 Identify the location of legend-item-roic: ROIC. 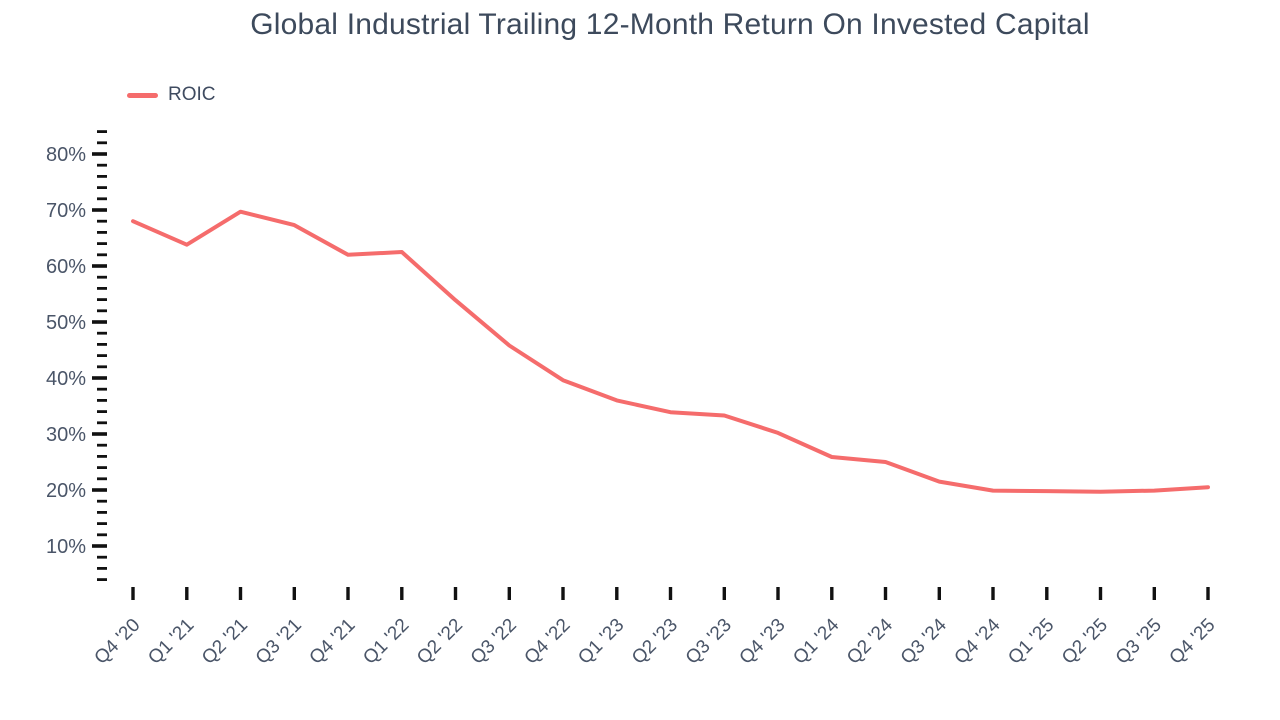
(171, 95).